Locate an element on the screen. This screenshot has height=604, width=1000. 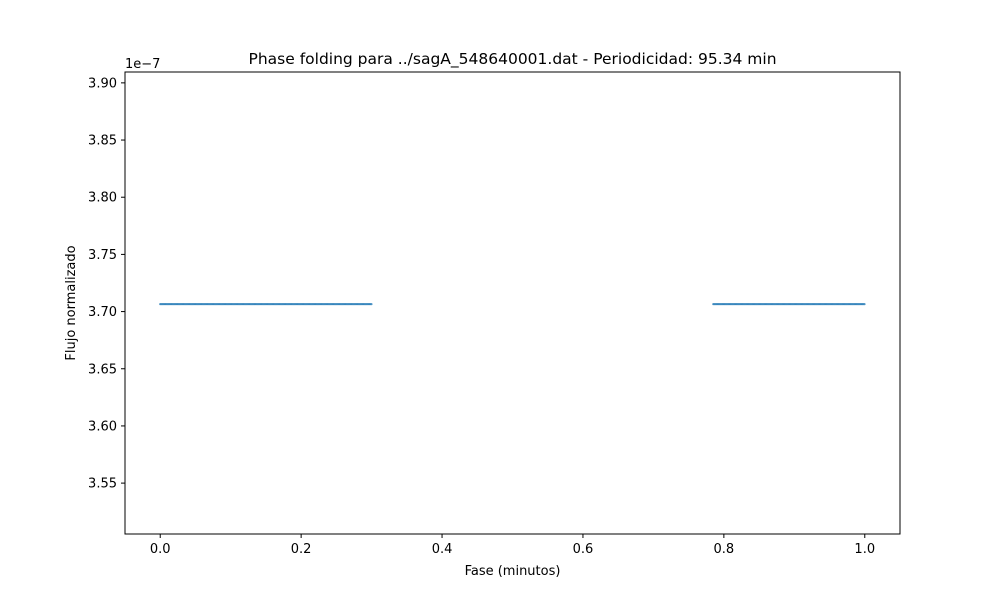
y-tick-label: 3.70 is located at coordinates (102, 312).